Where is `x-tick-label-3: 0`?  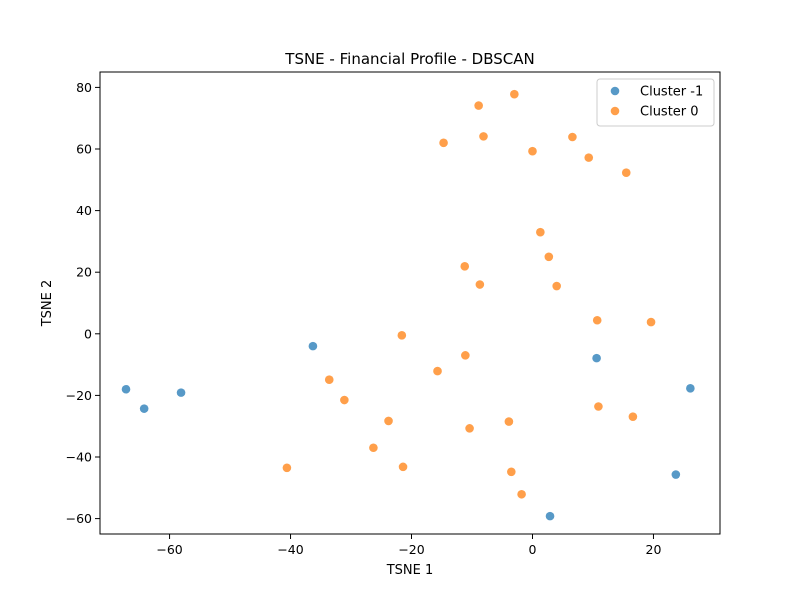 x-tick-label-3: 0 is located at coordinates (533, 549).